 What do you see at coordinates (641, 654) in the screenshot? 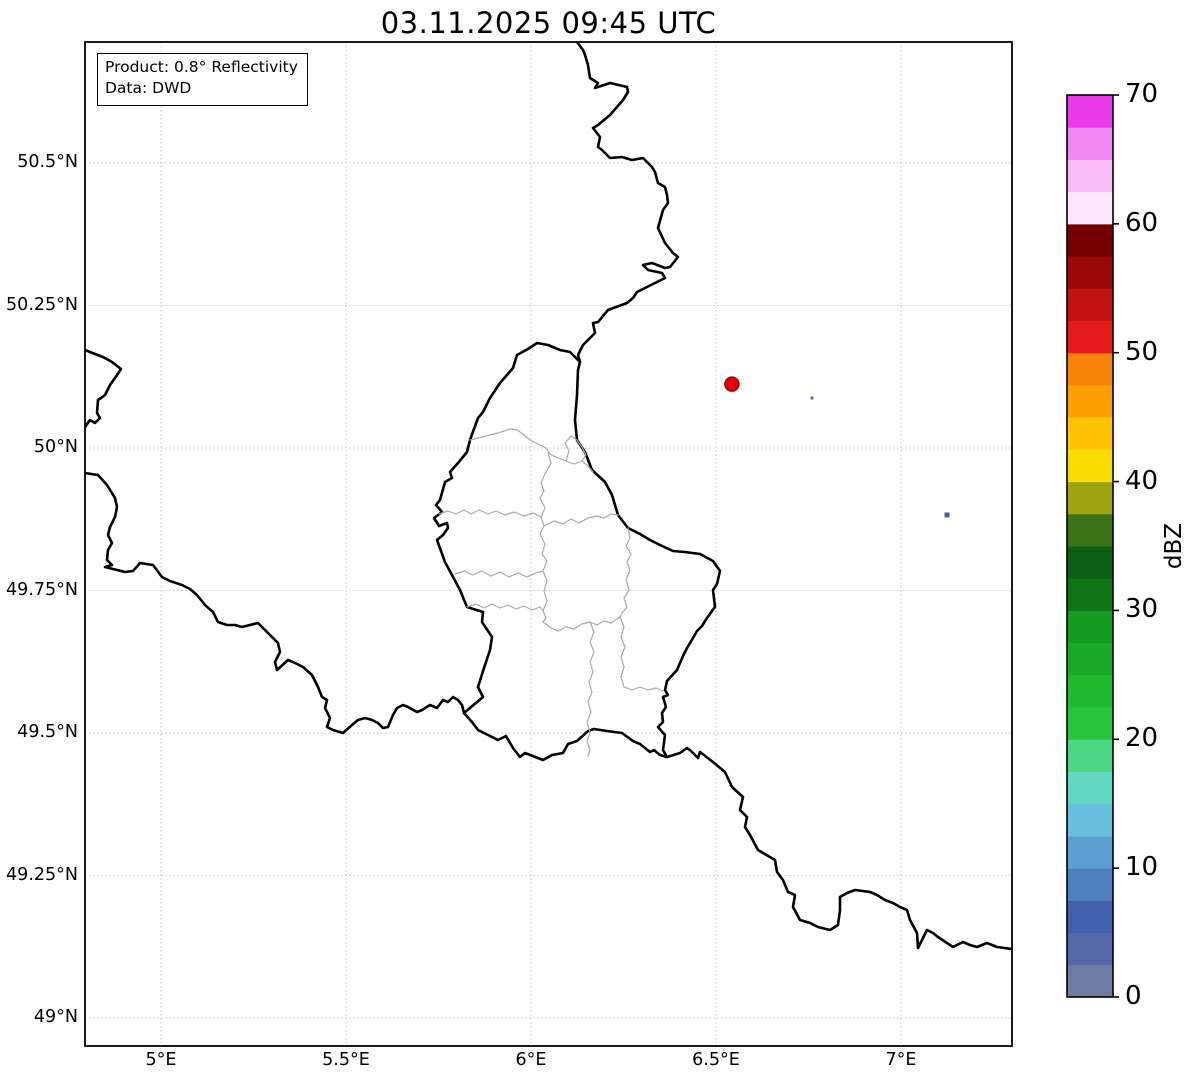
I see `canton-line-remich` at bounding box center [641, 654].